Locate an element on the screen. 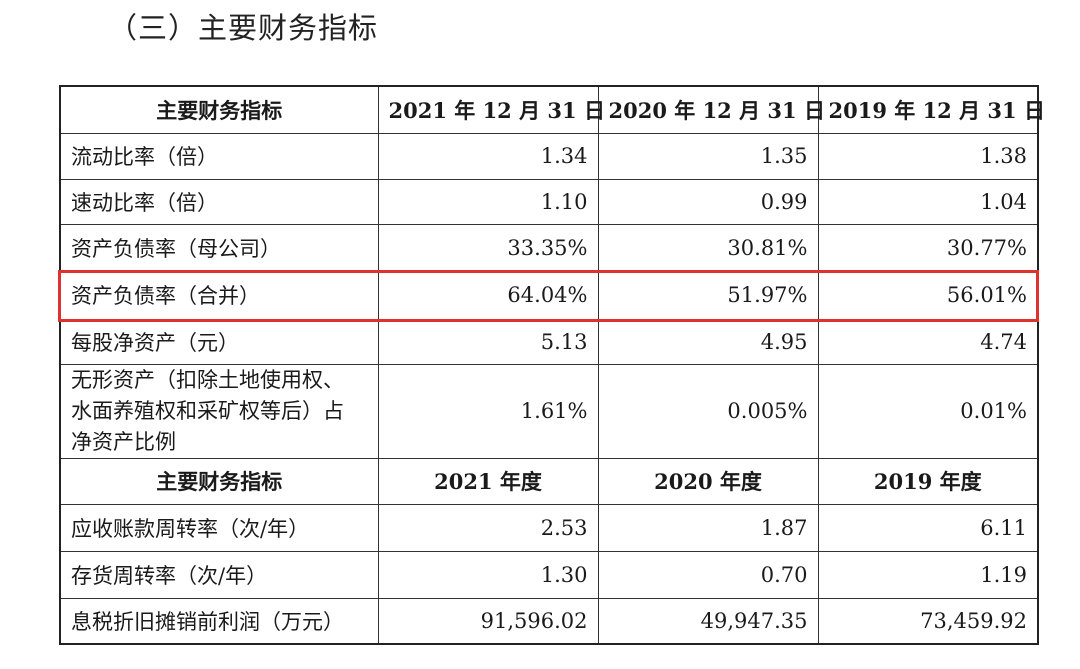  table-row-highlighted: 资产负债率（合并） 64.04% 51.97% 56.01% is located at coordinates (549, 295).